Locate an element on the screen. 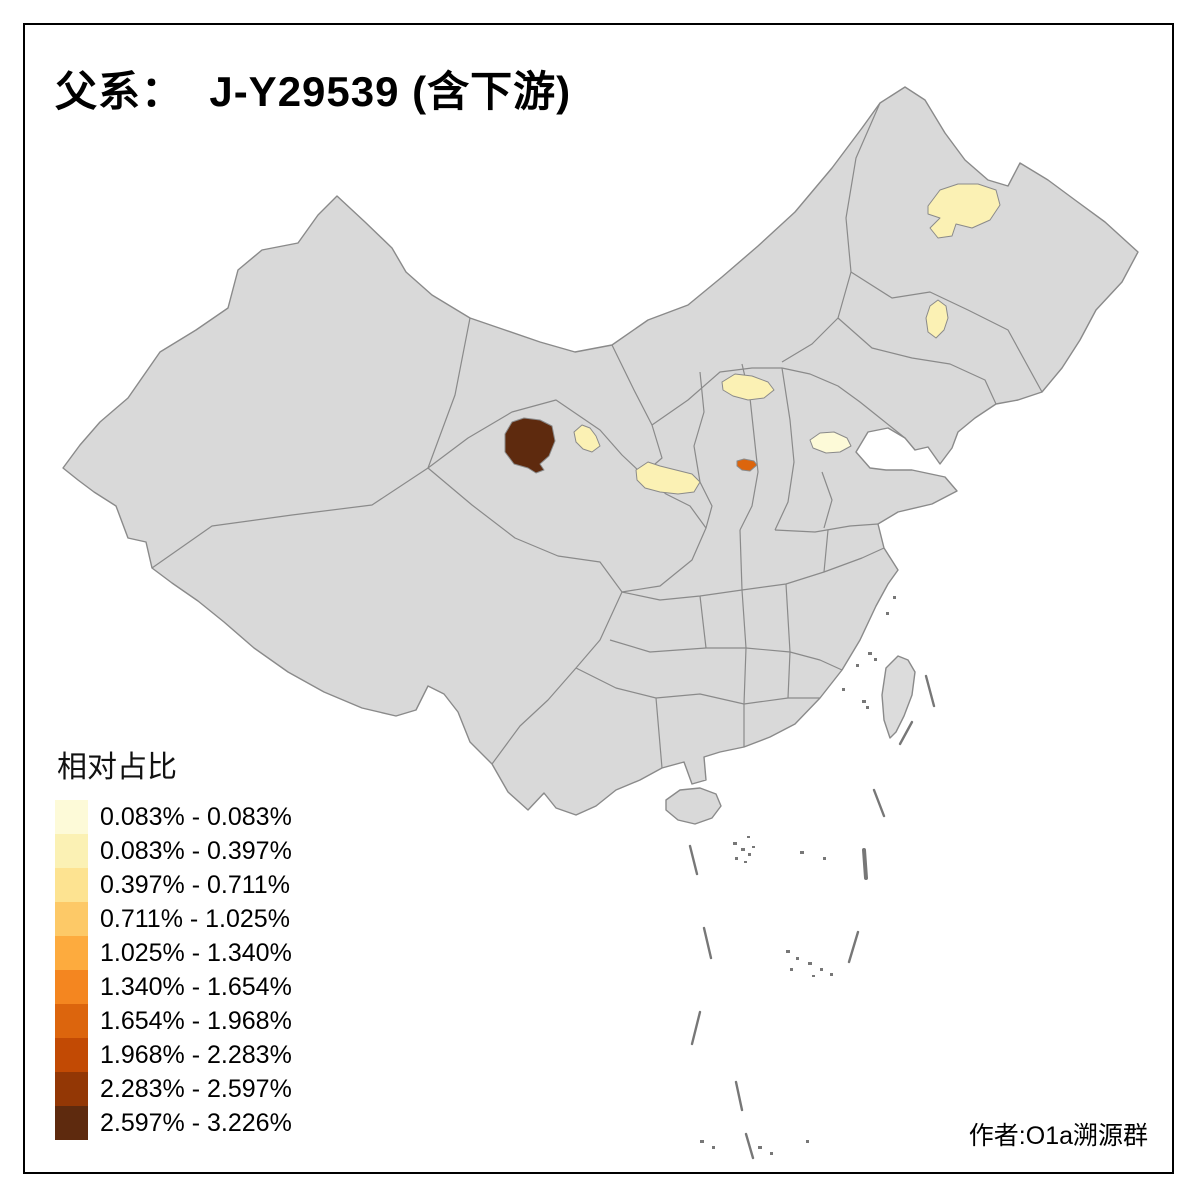 The image size is (1200, 1200). legend-item: 1.025% - 1.340% is located at coordinates (173, 953).